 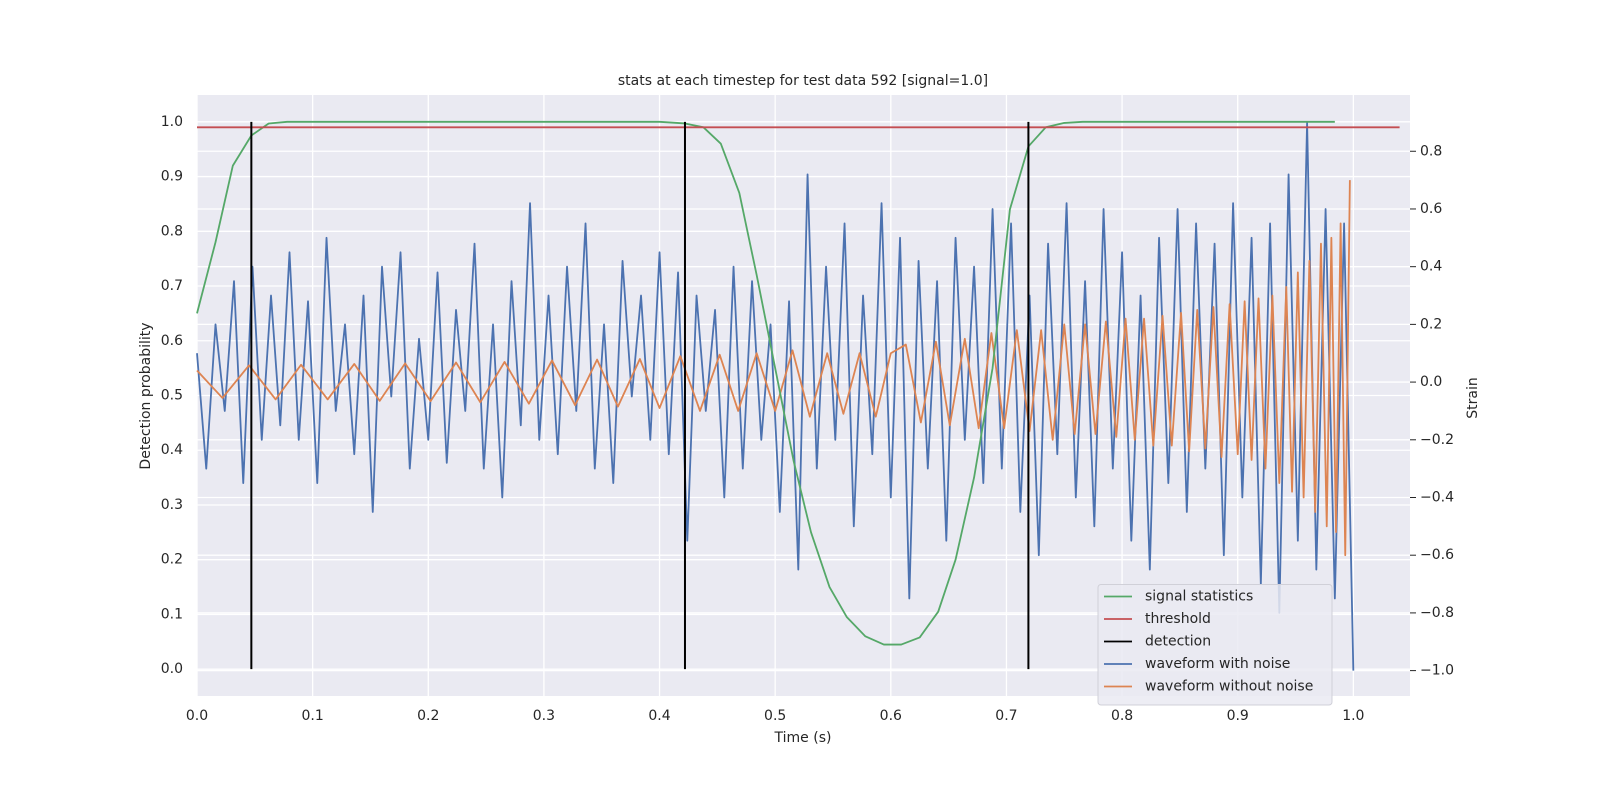 What do you see at coordinates (1006, 716) in the screenshot?
I see `x-tick-label: 0.7` at bounding box center [1006, 716].